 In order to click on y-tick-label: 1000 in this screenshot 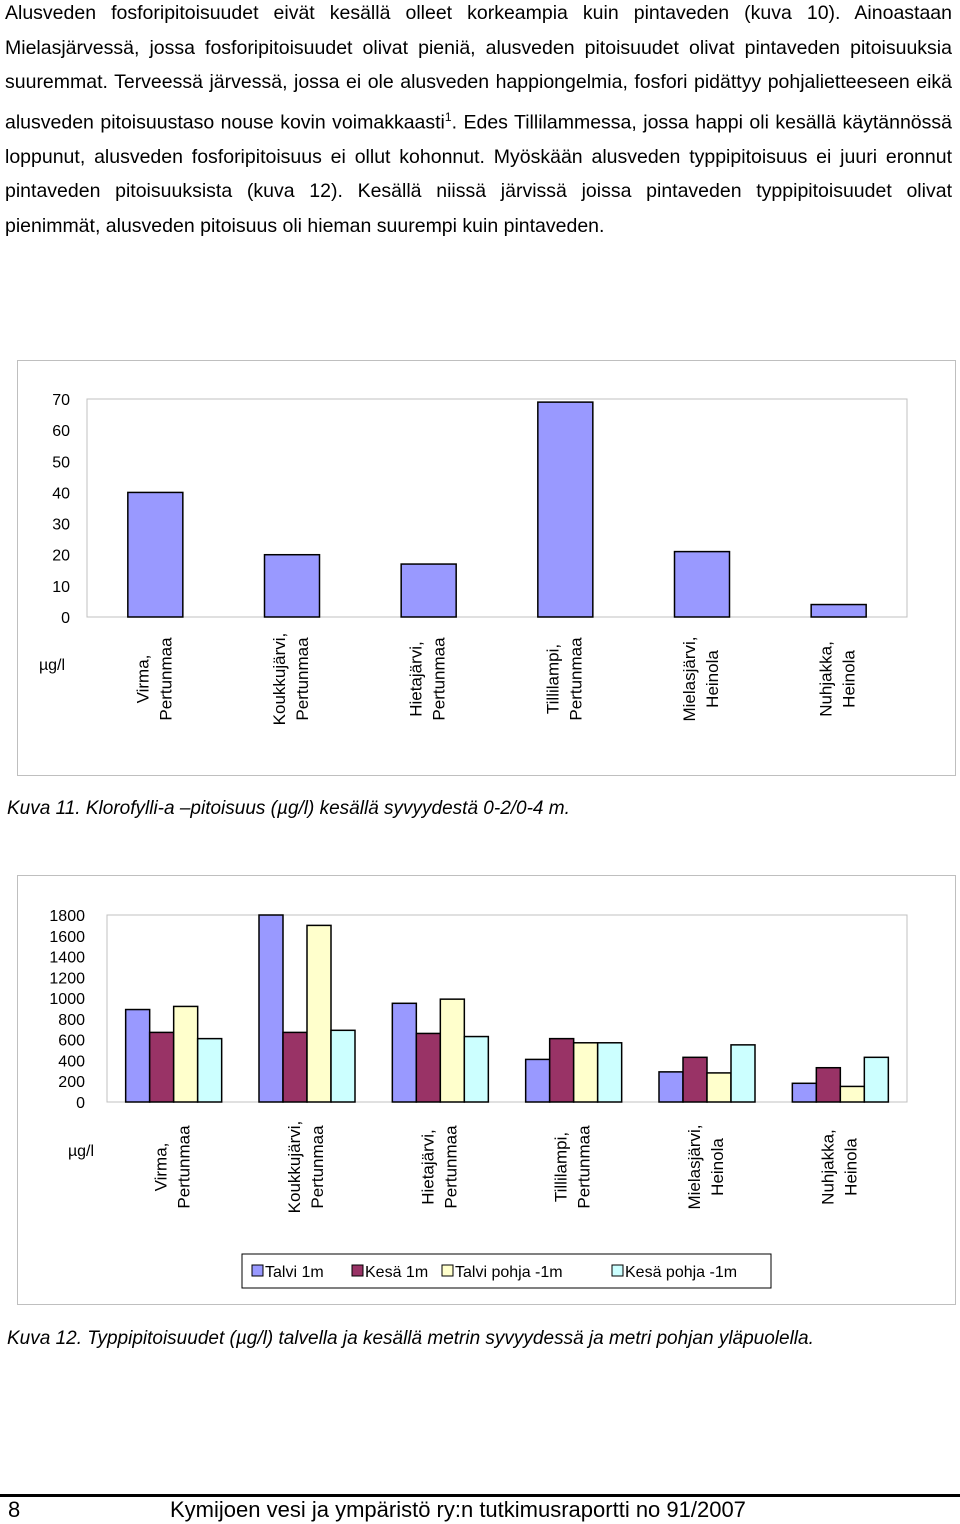, I will do `click(67, 999)`.